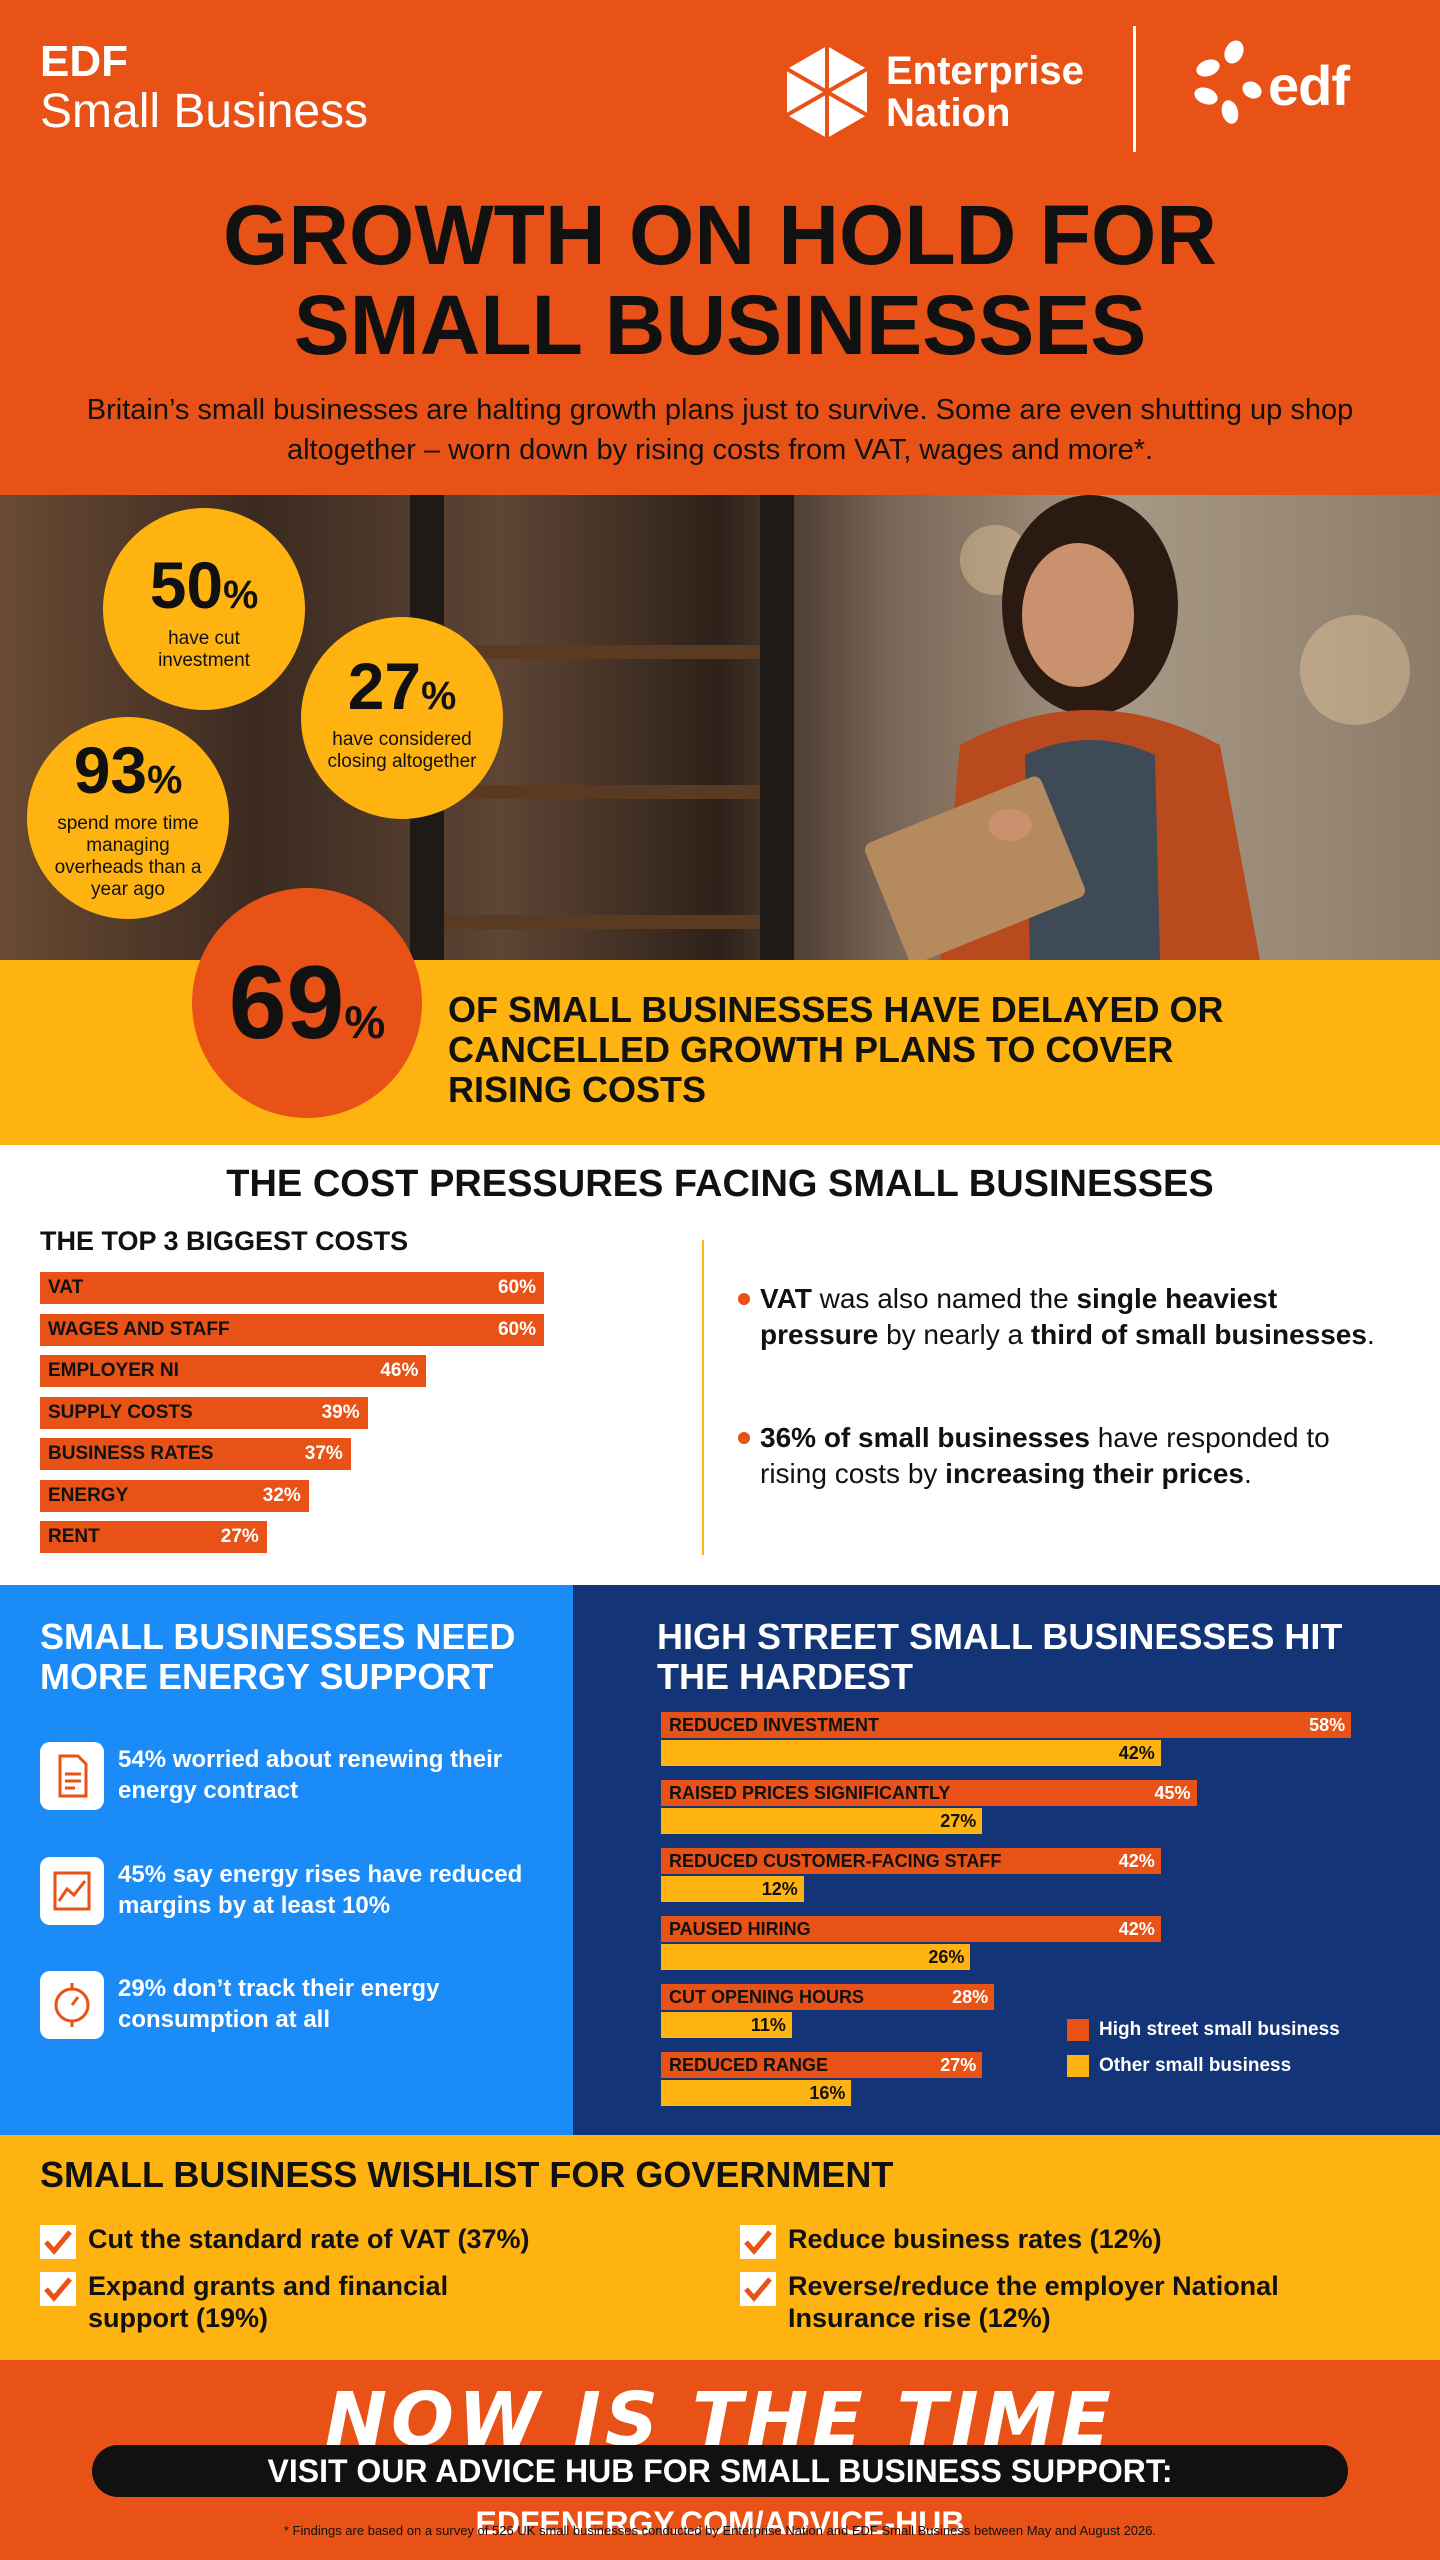 The height and width of the screenshot is (2560, 1440). Describe the element at coordinates (239, 1536) in the screenshot. I see `cost-bar-value: 27%` at that location.